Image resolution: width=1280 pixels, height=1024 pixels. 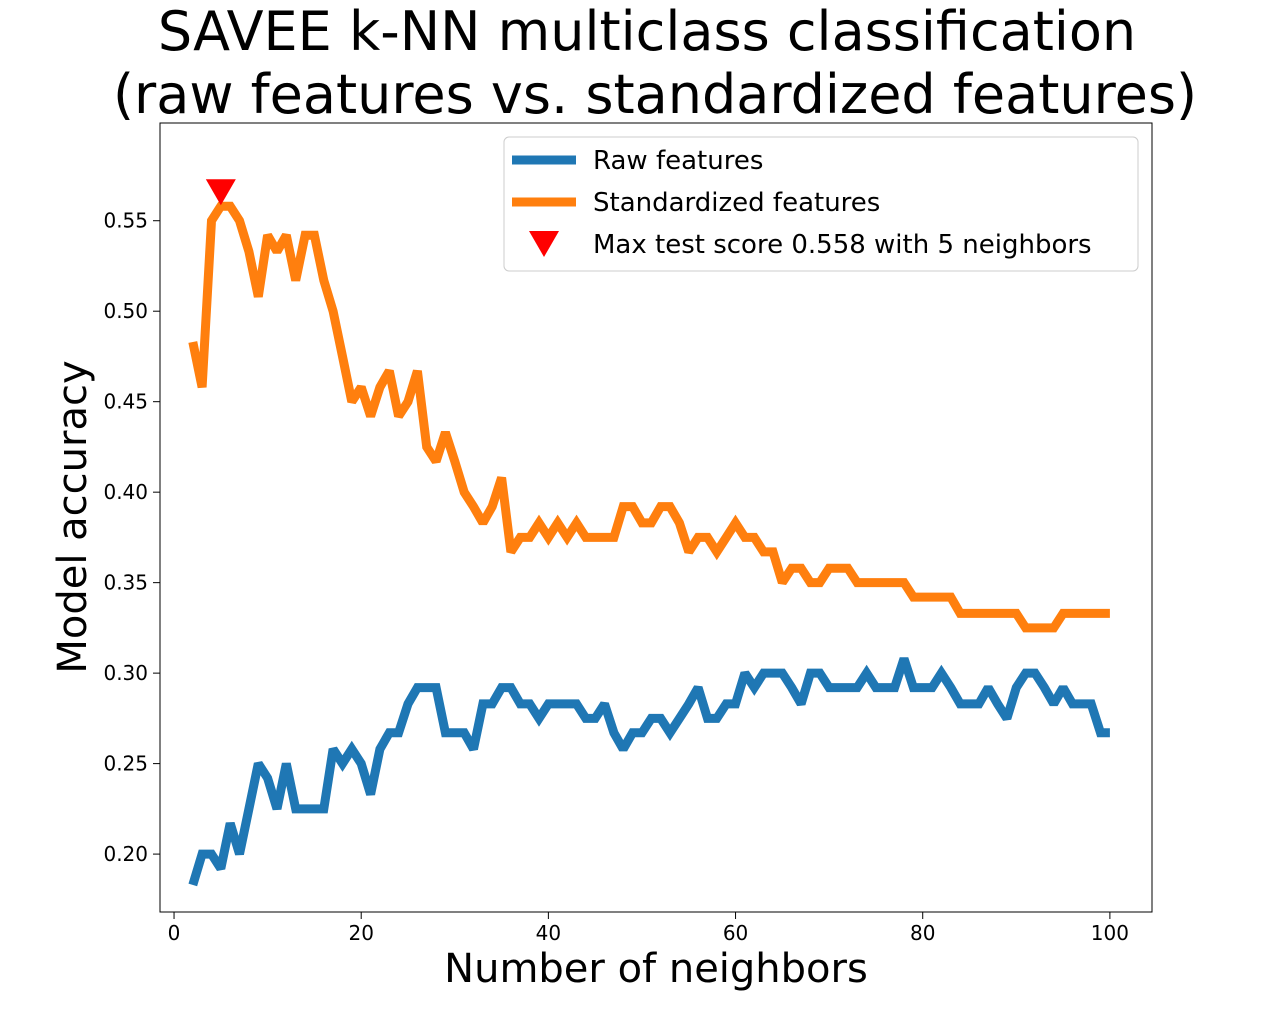 What do you see at coordinates (736, 203) in the screenshot?
I see `legend-label-standardized-features: Standardized features` at bounding box center [736, 203].